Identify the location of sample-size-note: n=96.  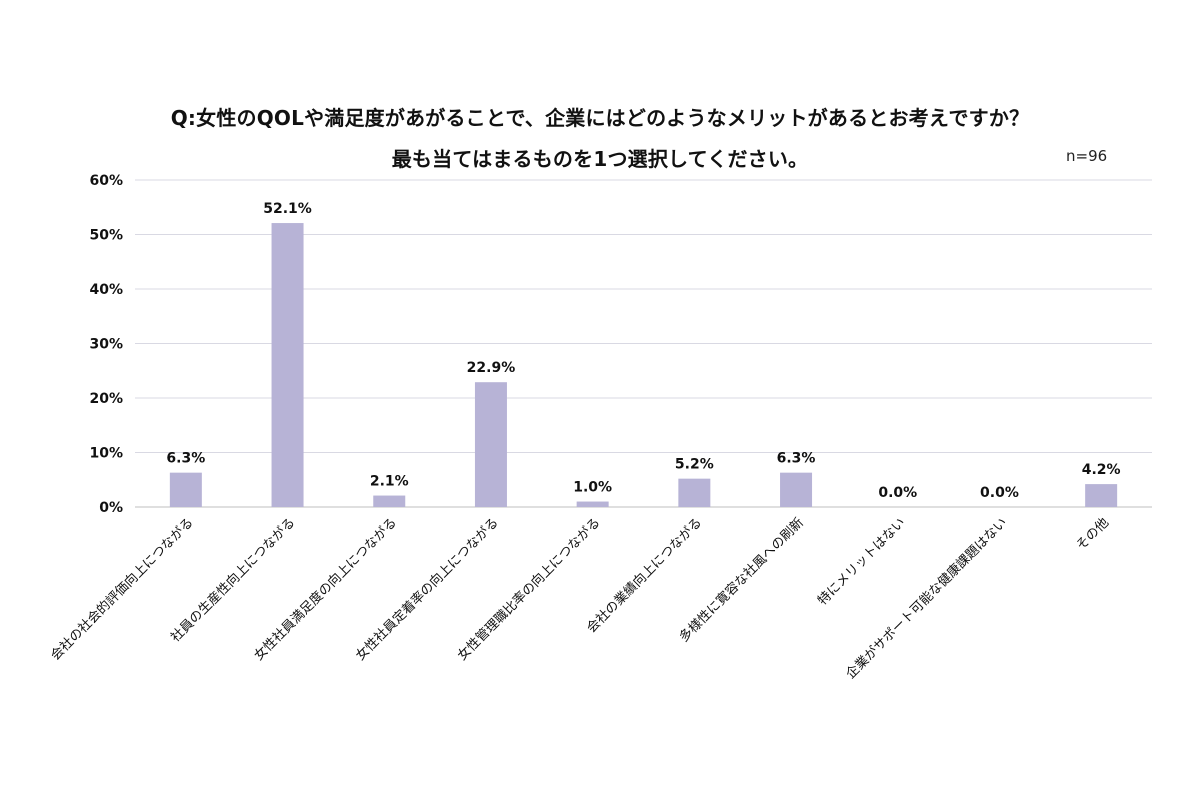
(1087, 156).